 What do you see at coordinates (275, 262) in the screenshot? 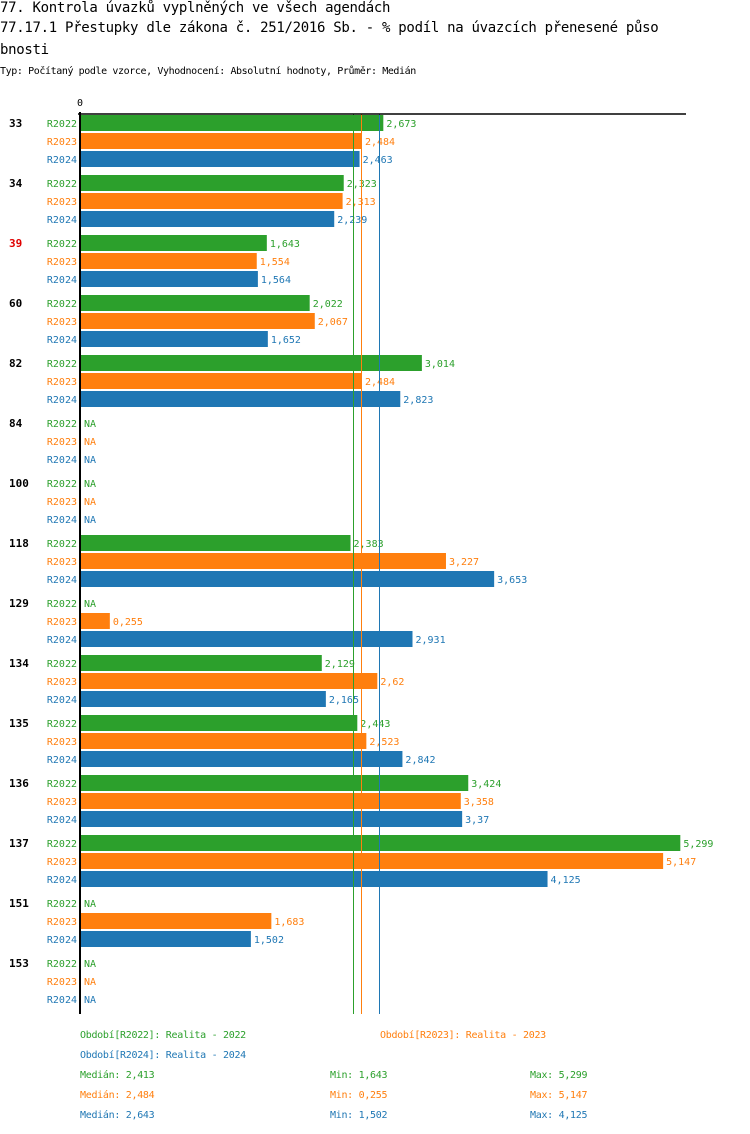
I see `value-label: 1,554` at bounding box center [275, 262].